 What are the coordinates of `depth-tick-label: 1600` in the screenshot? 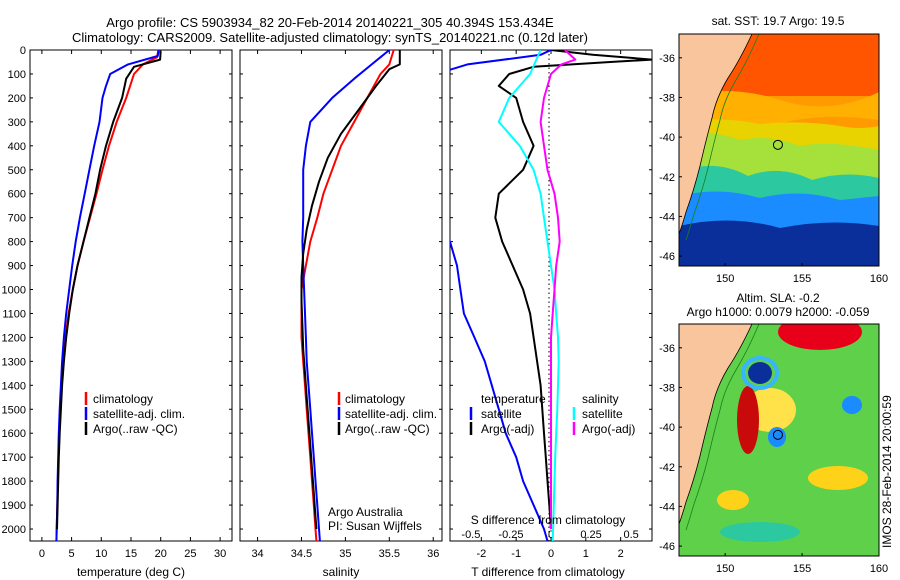 It's located at (14, 434).